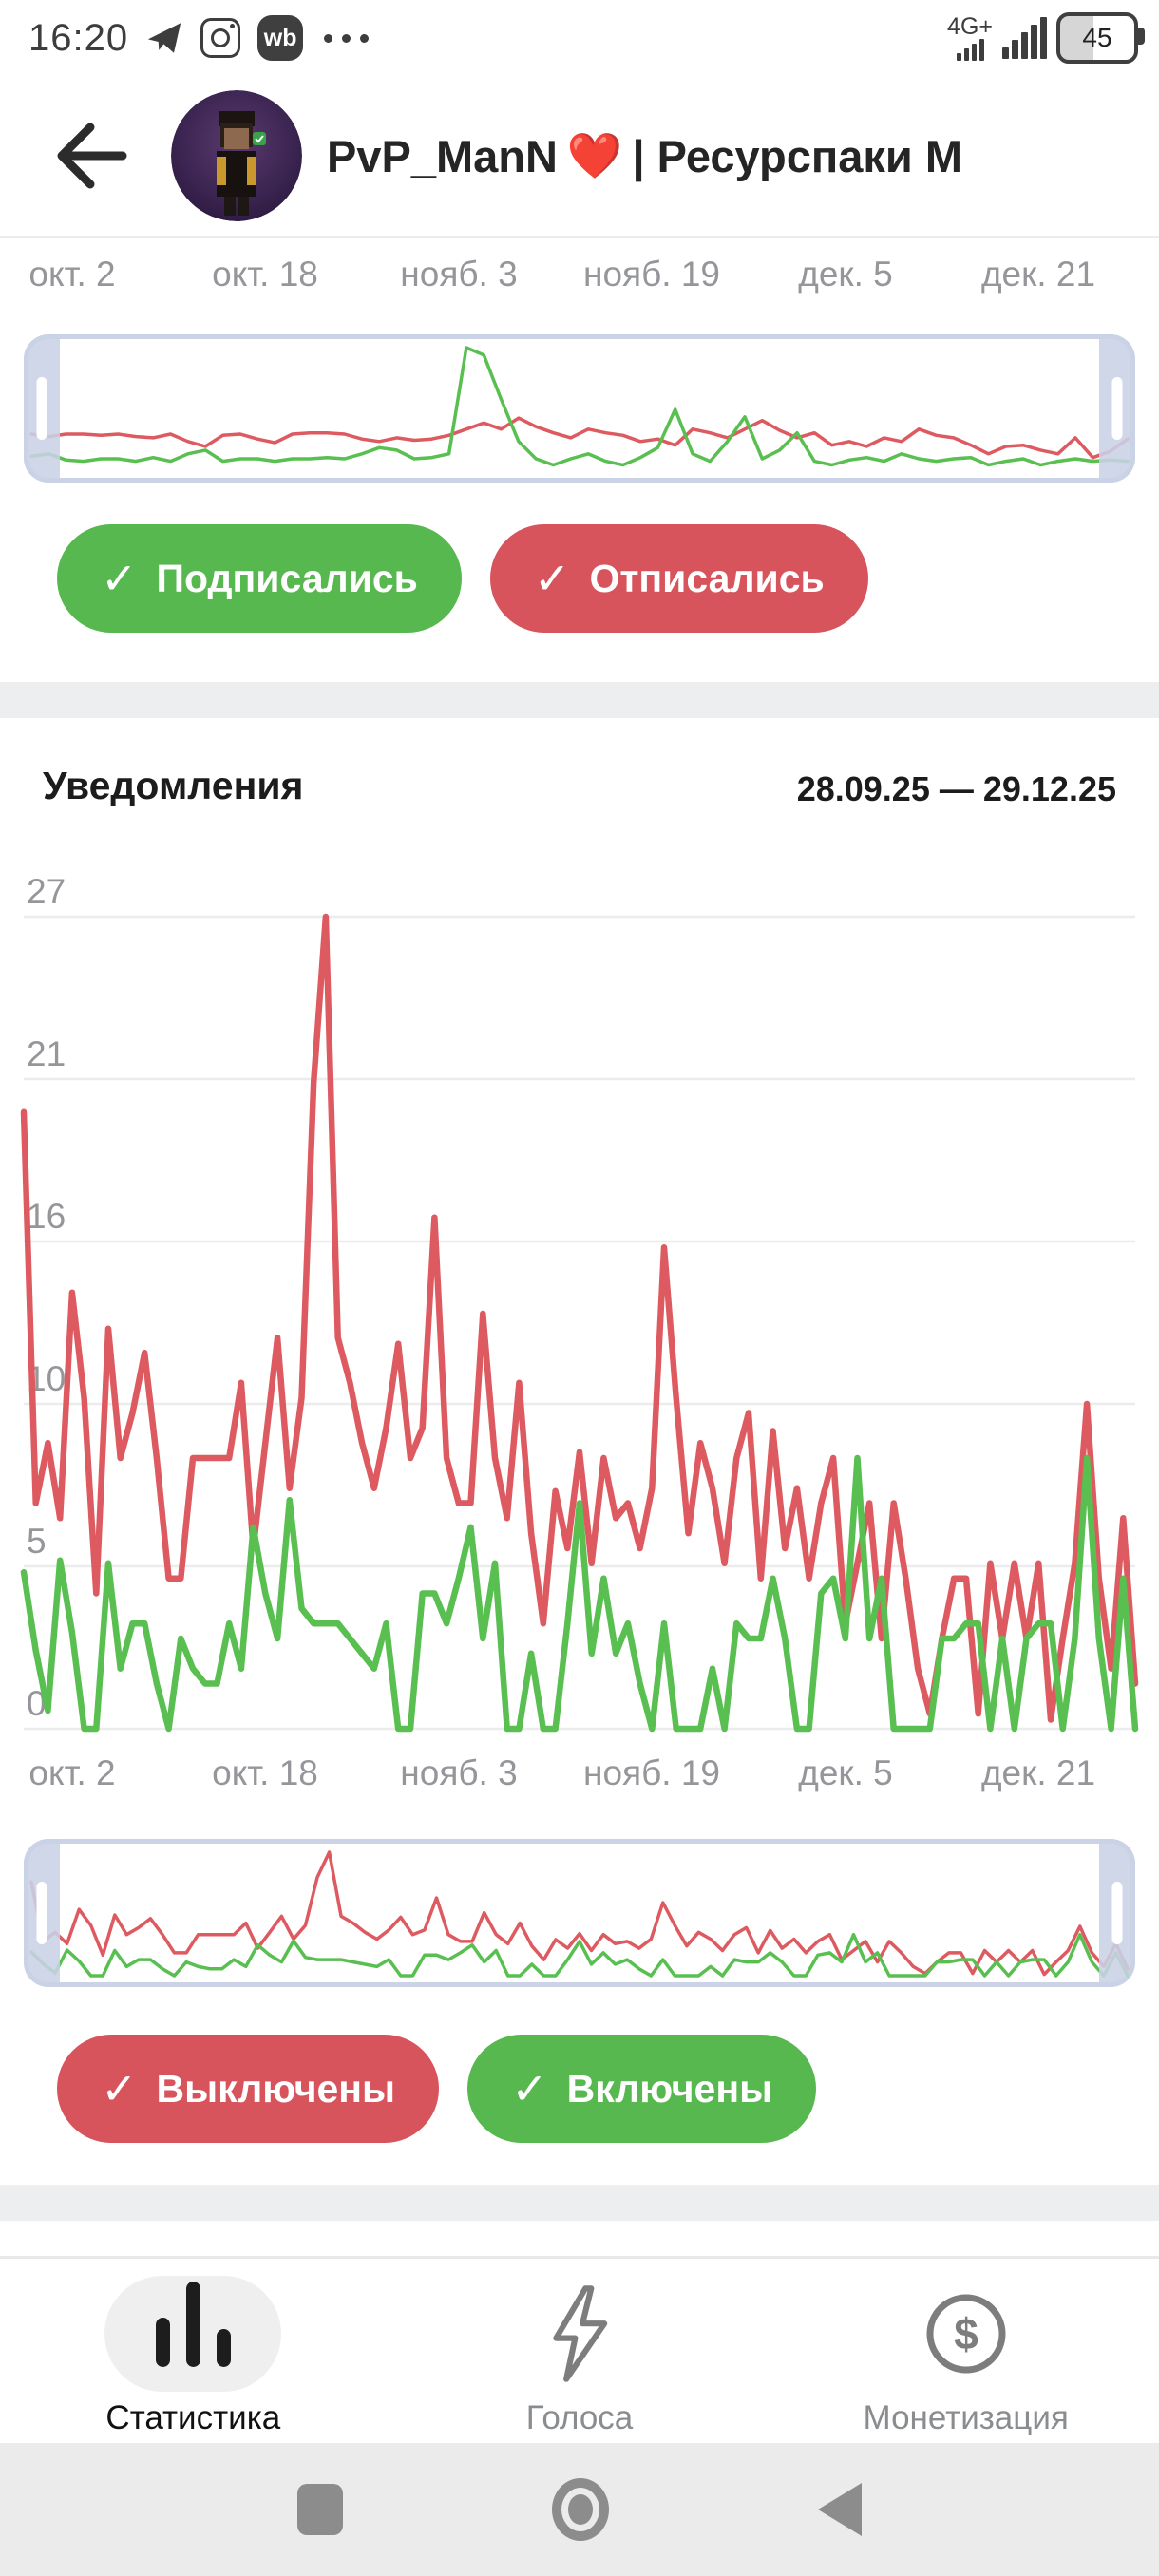  Describe the element at coordinates (46, 1053) in the screenshot. I see `y-axis-label: 21` at that location.